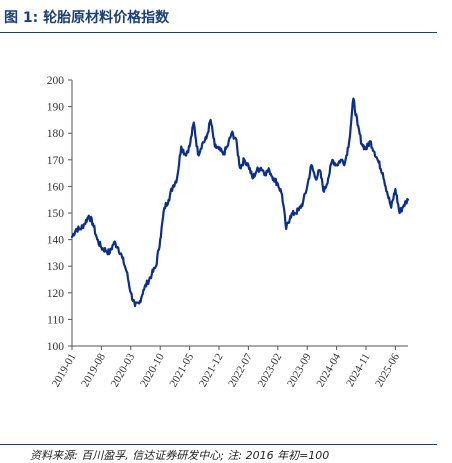 The height and width of the screenshot is (463, 452). I want to click on y-tick-label: 110, so click(55, 320).